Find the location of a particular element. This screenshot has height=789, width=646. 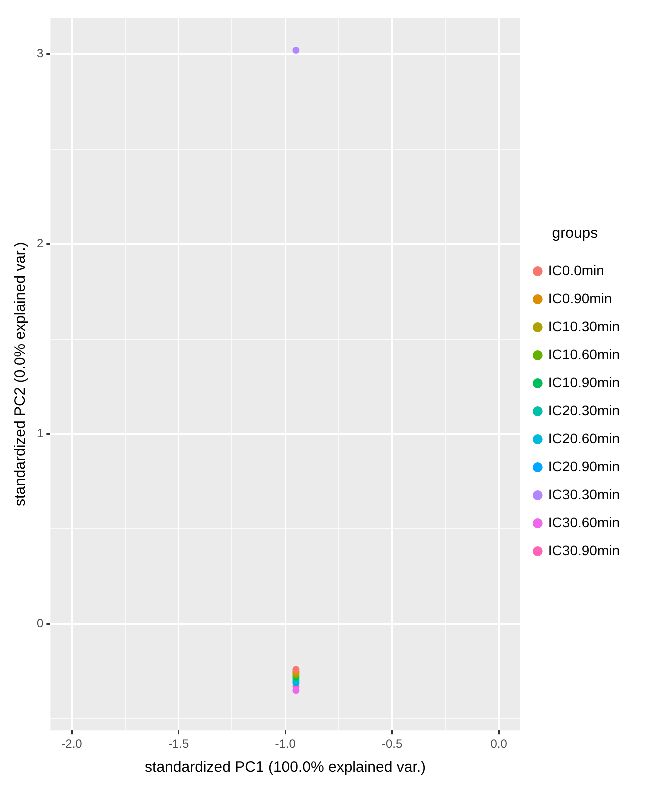

legend-label: IC20.90min is located at coordinates (584, 466).